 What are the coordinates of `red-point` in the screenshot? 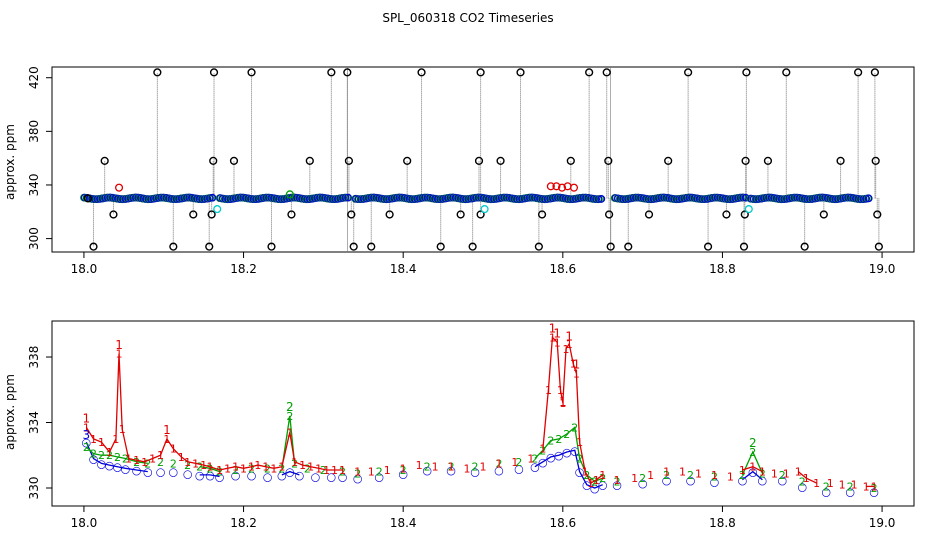 It's located at (556, 186).